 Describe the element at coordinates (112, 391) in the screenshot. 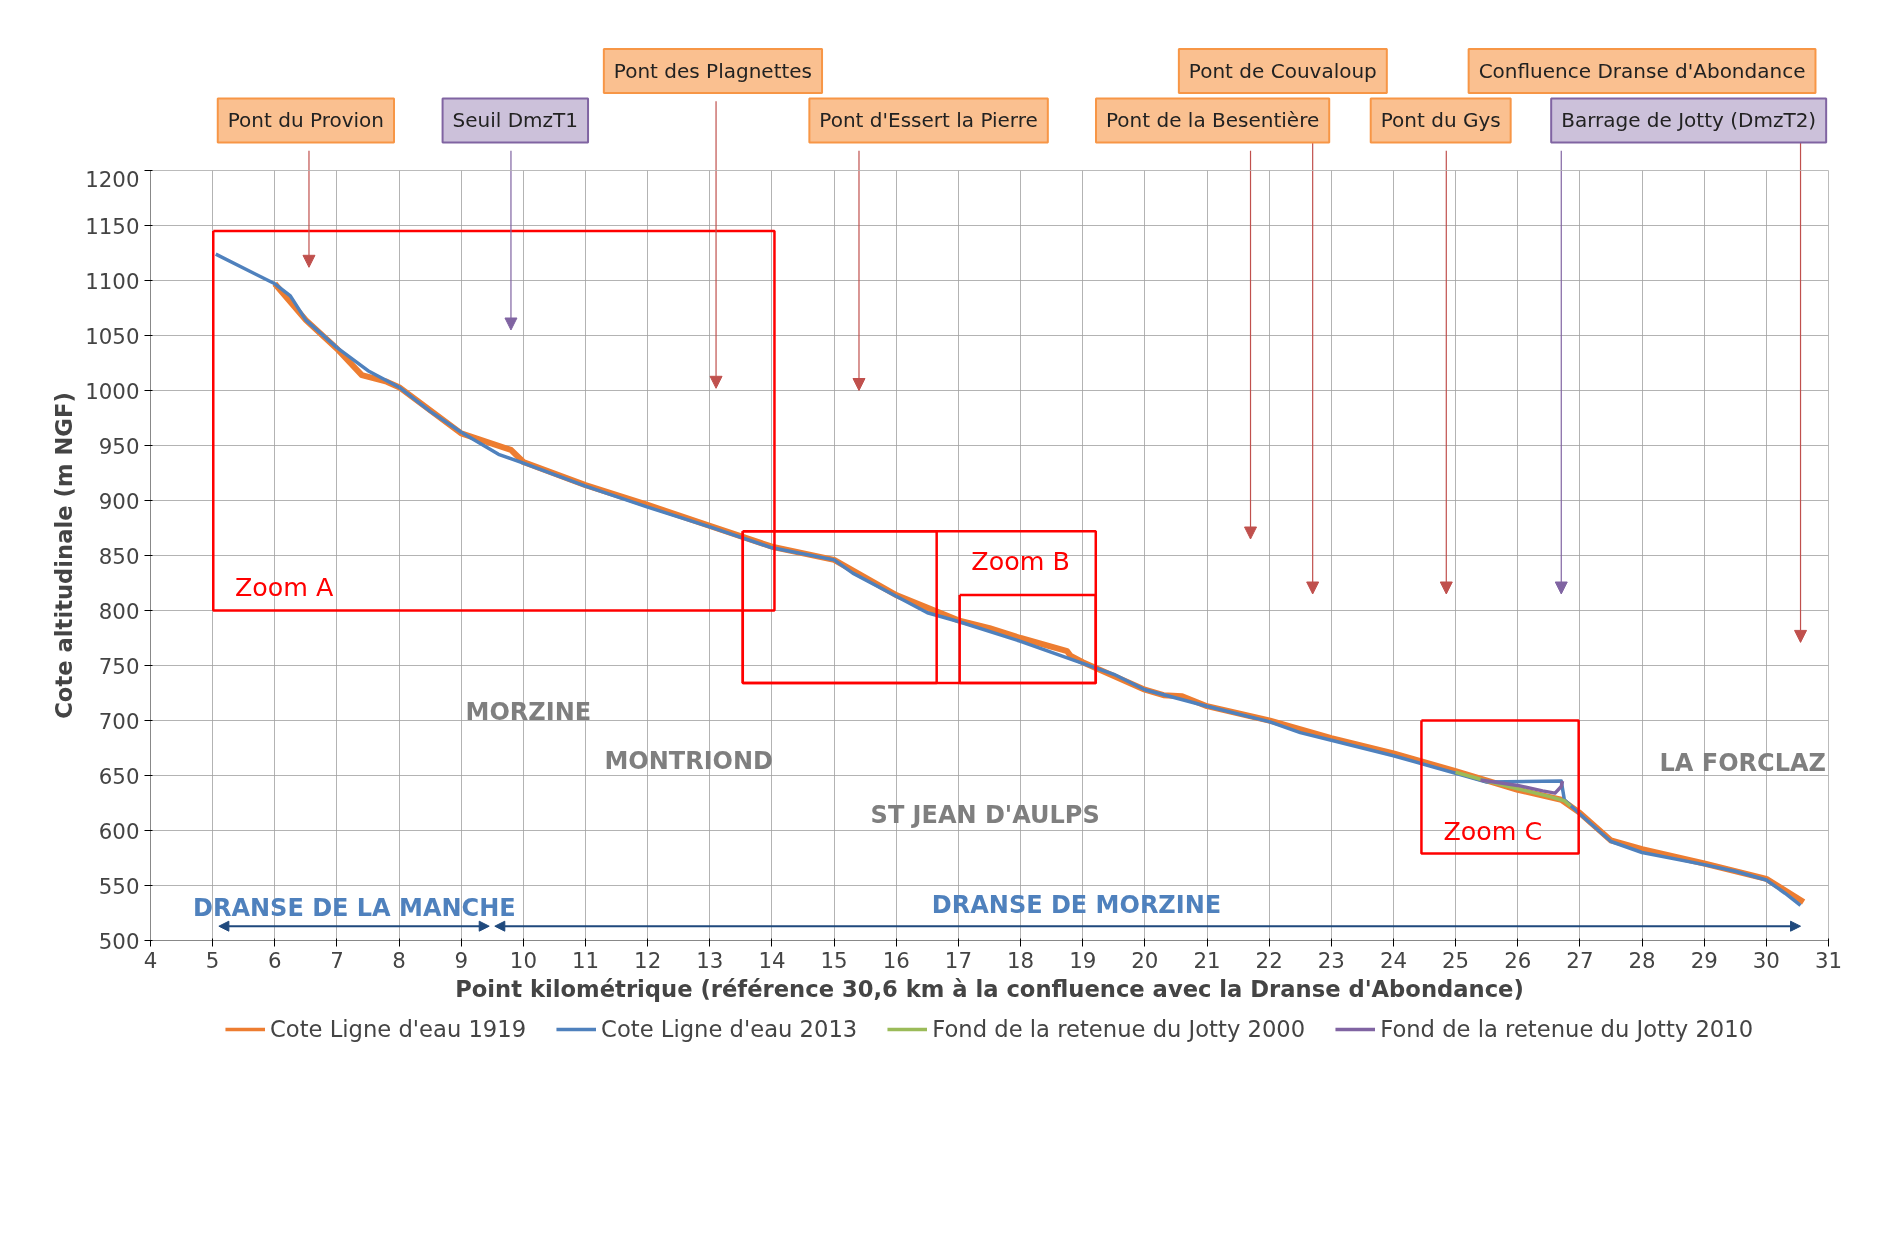

I see `y-tick-label: 1000` at that location.